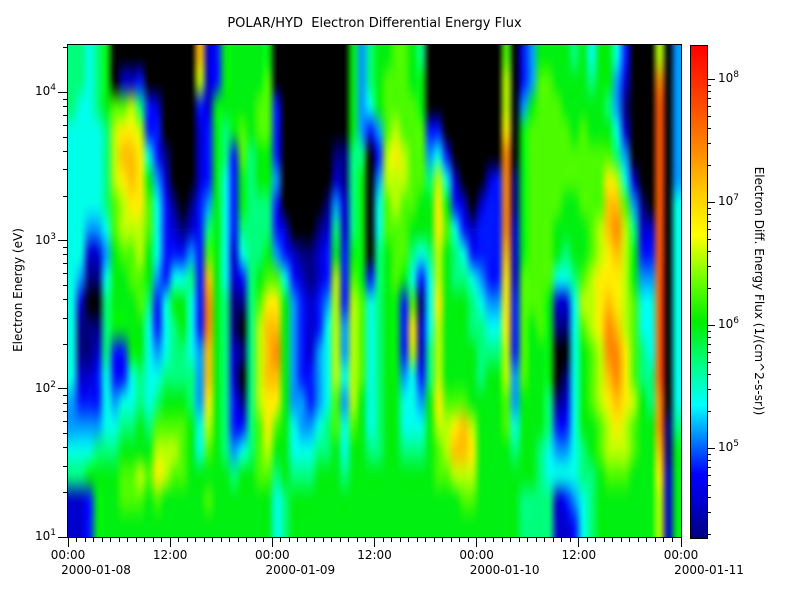 The image size is (800, 600). Describe the element at coordinates (374, 555) in the screenshot. I see `x-tick-time-label: 12:00` at that location.